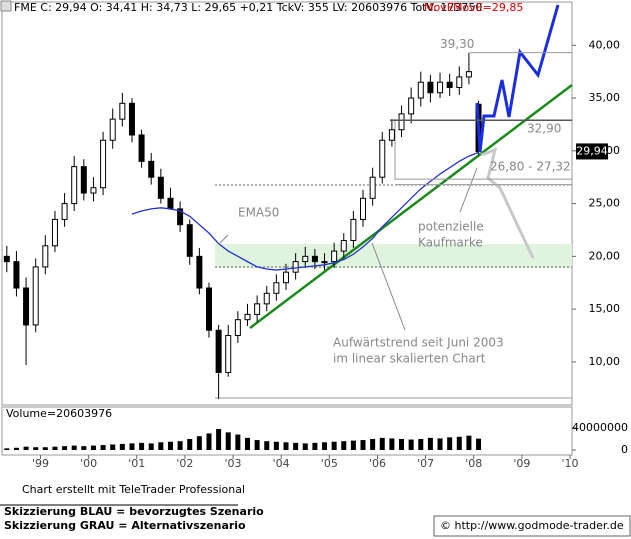 The height and width of the screenshot is (539, 631). What do you see at coordinates (532, 525) in the screenshot?
I see `source: © http://www.godmode-trader.de` at bounding box center [532, 525].